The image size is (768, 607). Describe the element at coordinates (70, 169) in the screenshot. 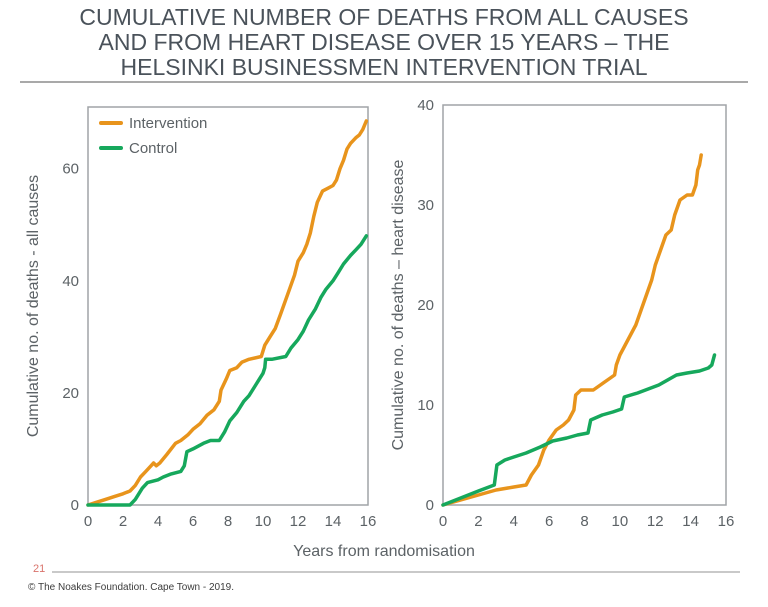

I see `y-tick-label: 60` at that location.